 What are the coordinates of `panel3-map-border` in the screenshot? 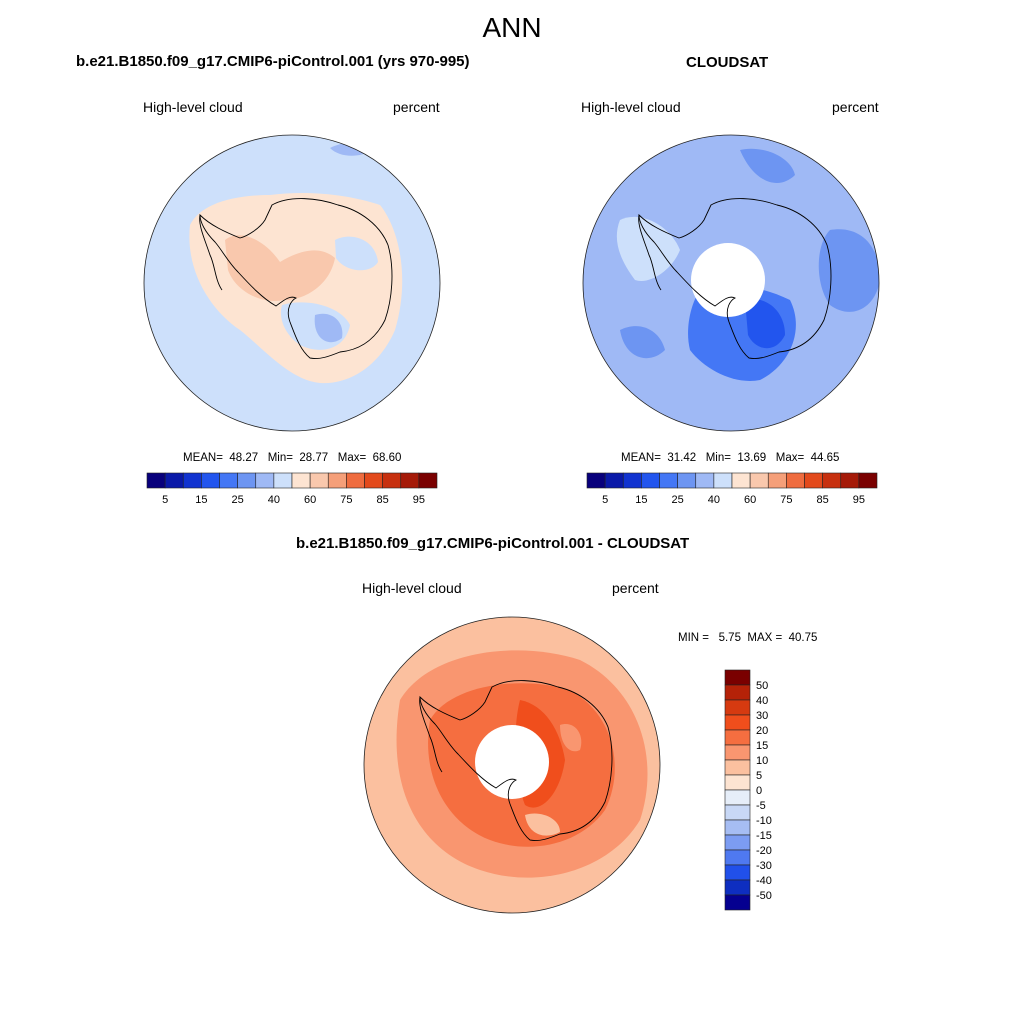 It's located at (512, 765).